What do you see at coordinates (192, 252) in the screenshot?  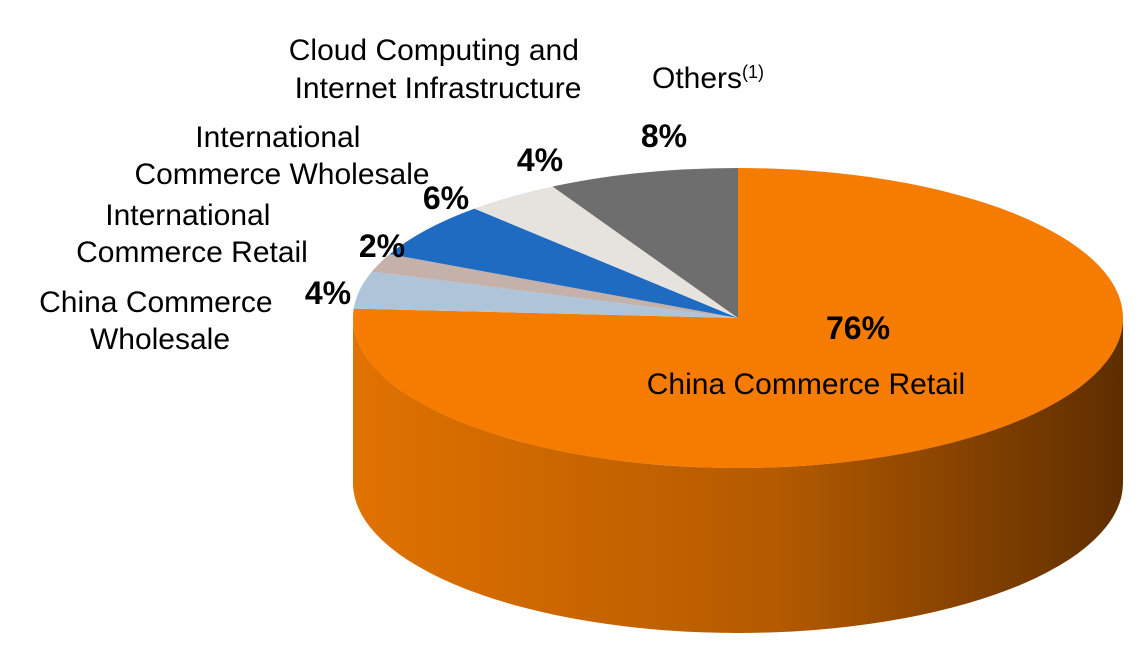 I see `label-icr-line2: Commerce Retail` at bounding box center [192, 252].